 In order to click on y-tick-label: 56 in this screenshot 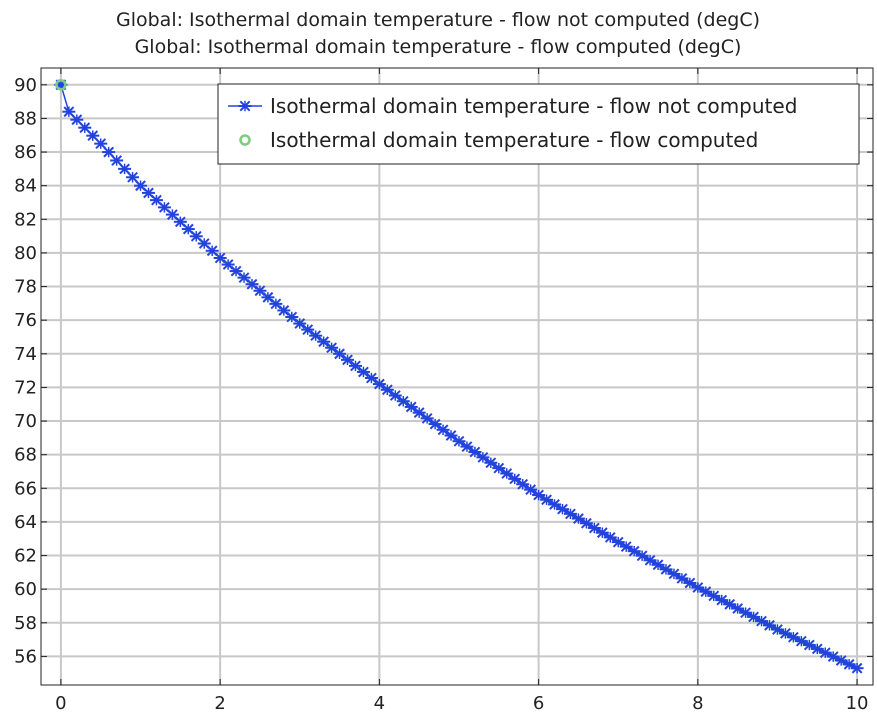, I will do `click(25, 656)`.